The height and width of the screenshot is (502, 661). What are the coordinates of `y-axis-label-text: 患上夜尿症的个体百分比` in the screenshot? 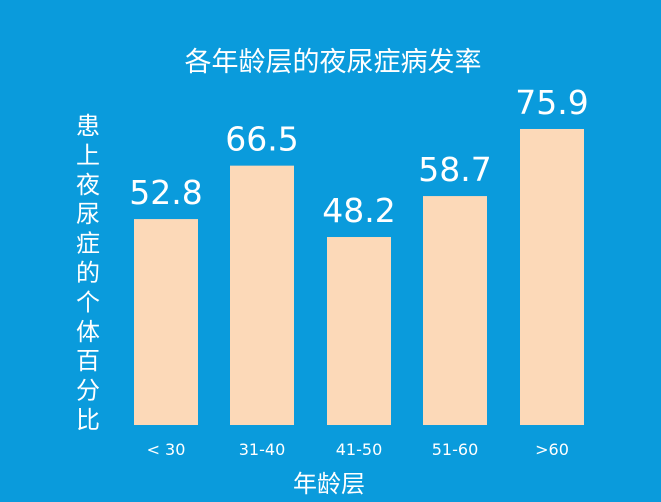 It's located at (88, 273).